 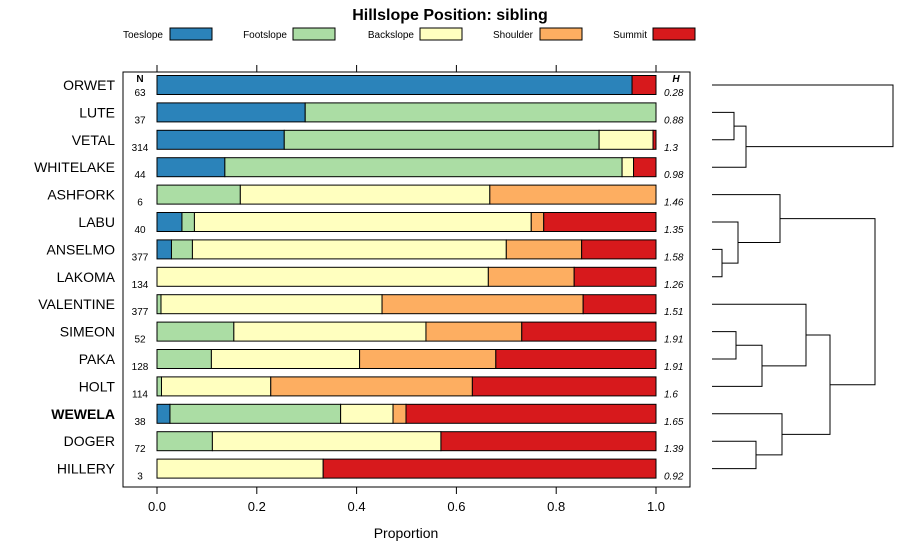 What do you see at coordinates (257, 506) in the screenshot?
I see `x-tick-label-1: 0.2` at bounding box center [257, 506].